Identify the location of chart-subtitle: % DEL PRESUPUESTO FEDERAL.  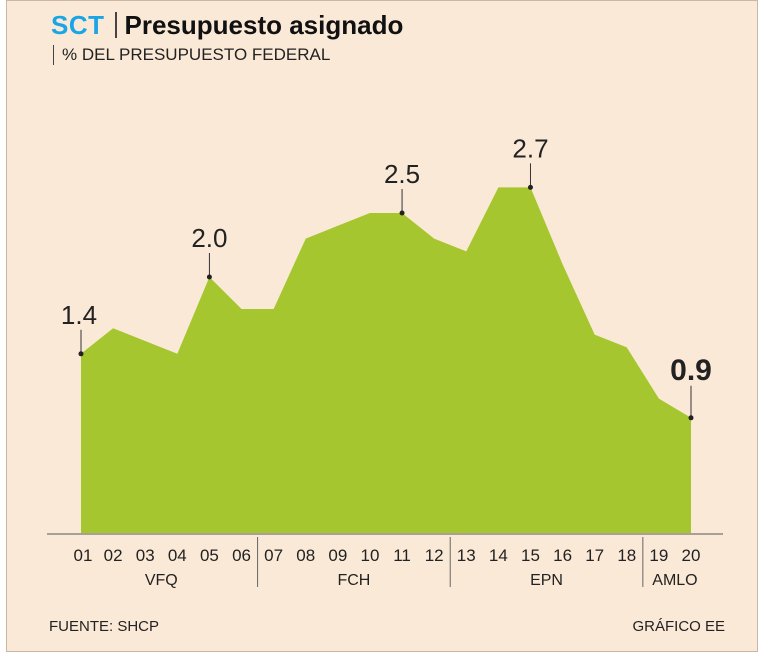
(196, 54).